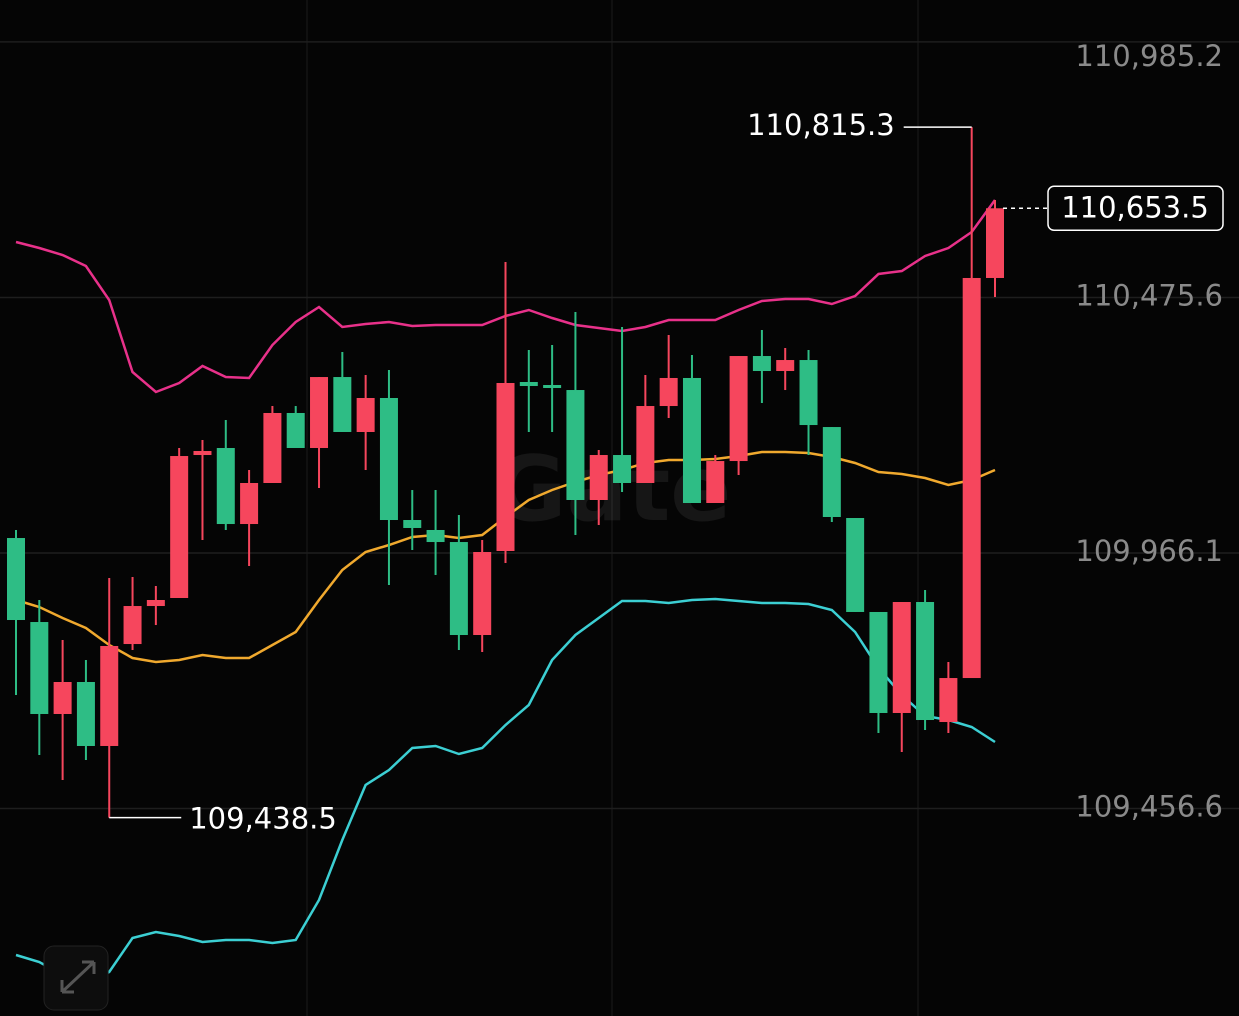  What do you see at coordinates (821, 125) in the screenshot?
I see `max-label: 110,815.3` at bounding box center [821, 125].